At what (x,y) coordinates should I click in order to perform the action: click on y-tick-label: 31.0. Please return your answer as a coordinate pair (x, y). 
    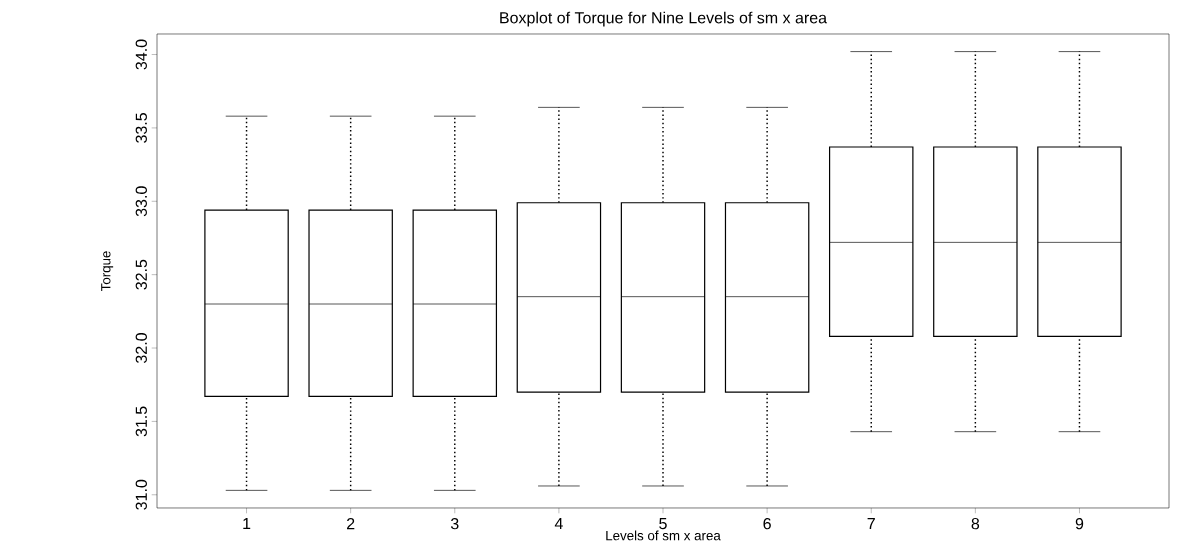
    Looking at the image, I should click on (141, 494).